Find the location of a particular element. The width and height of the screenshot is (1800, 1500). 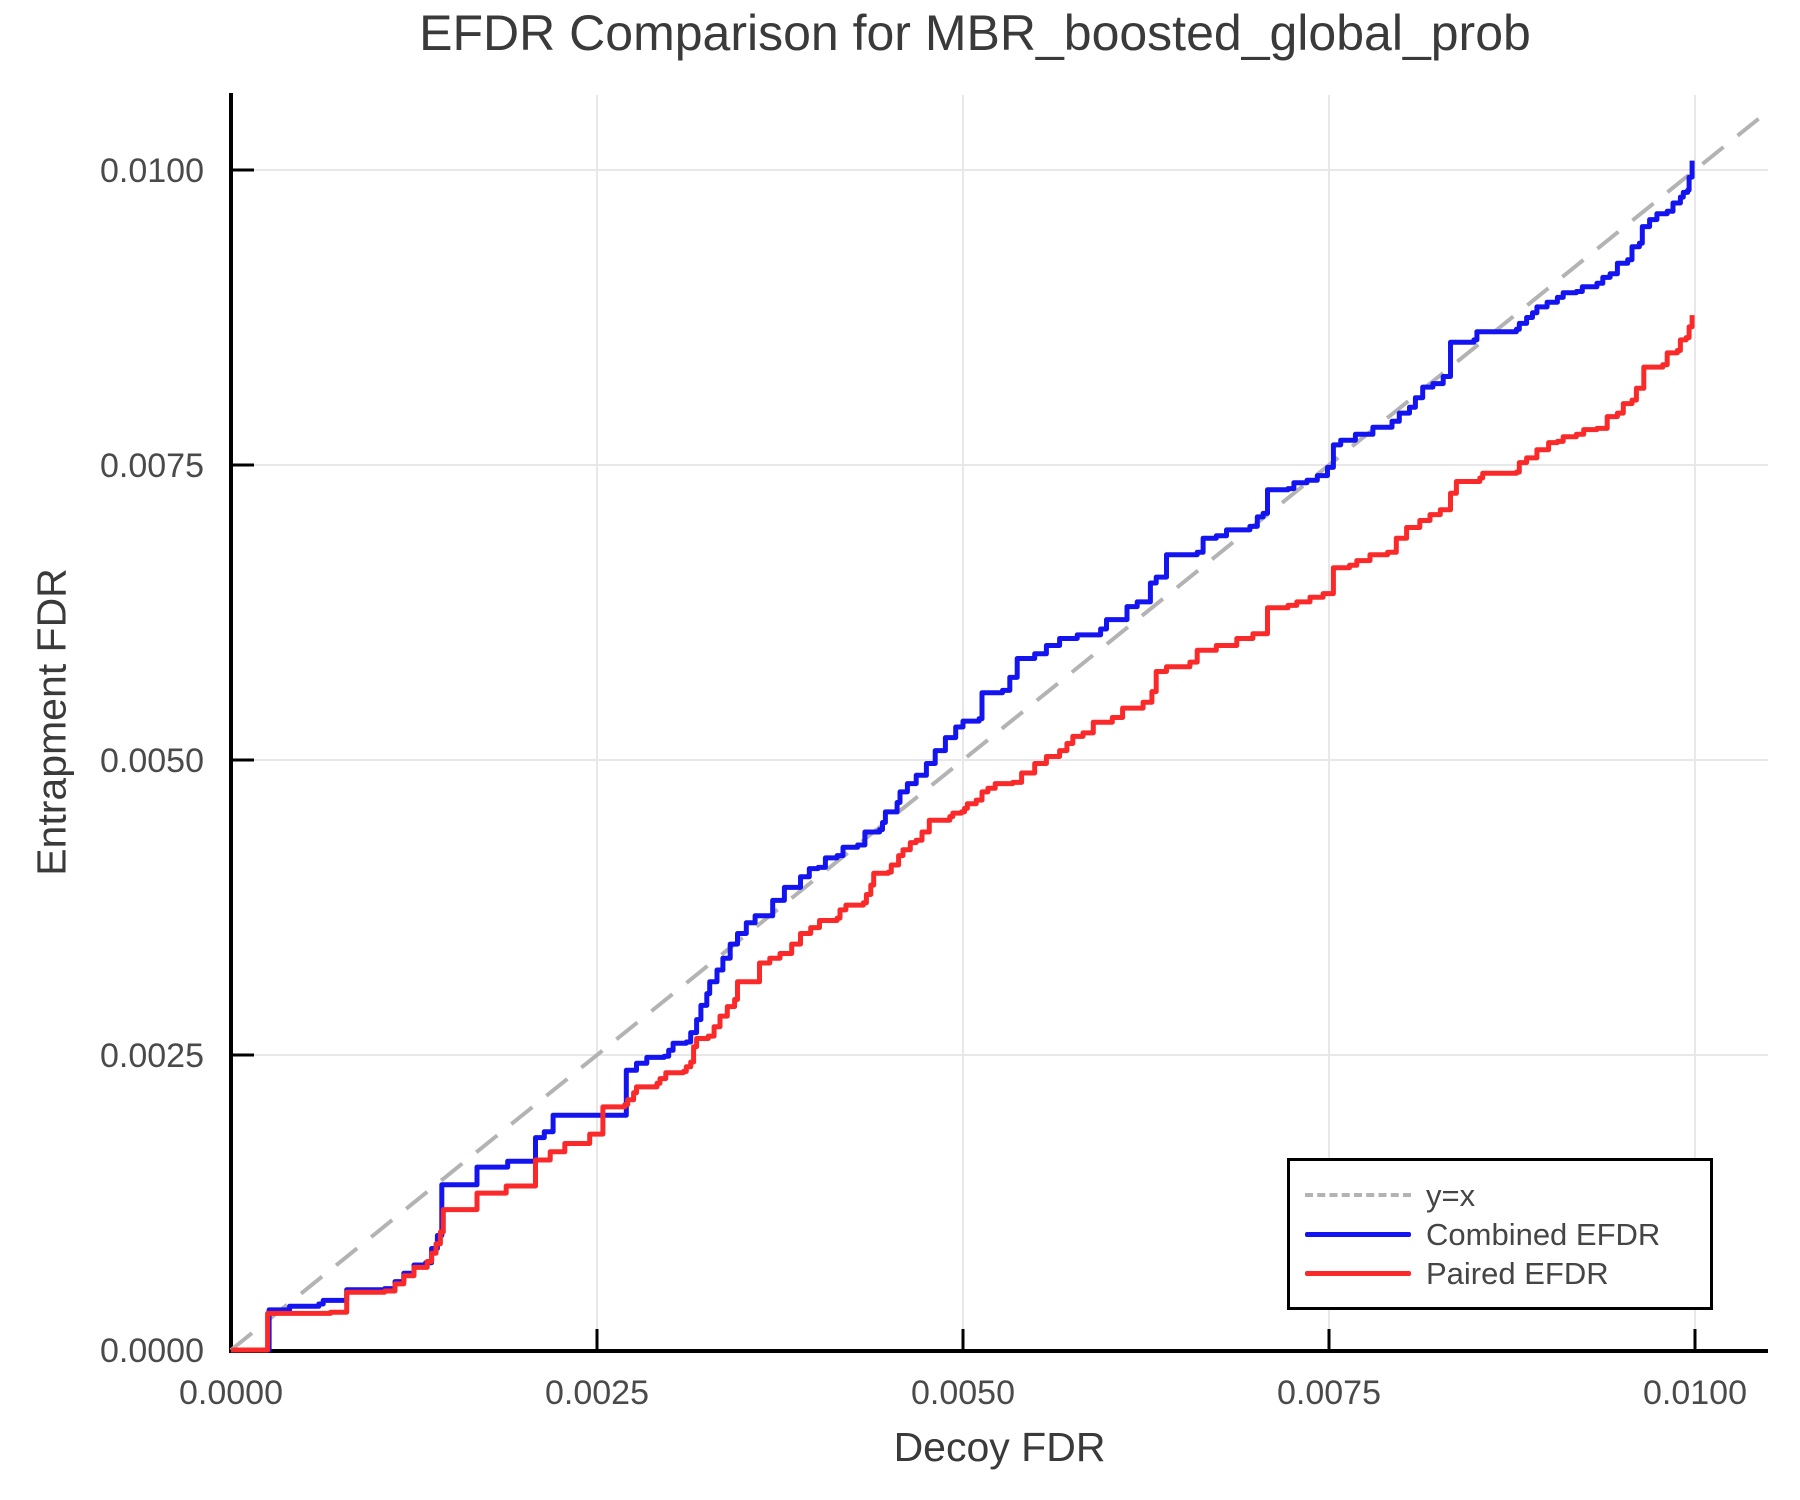

legend-label-combined: Combined EFDR is located at coordinates (1543, 1234).